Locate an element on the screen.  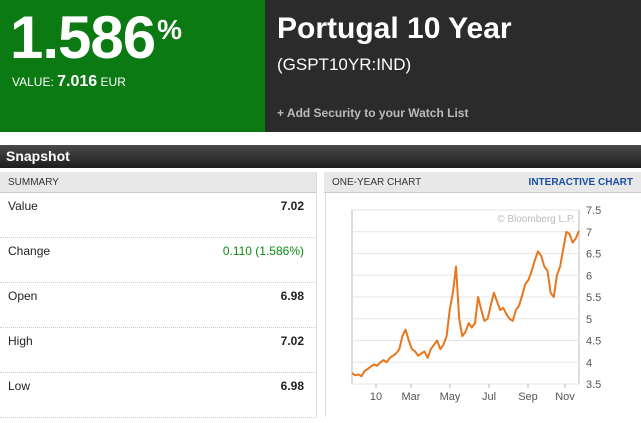
panel-divider is located at coordinates (321, 294).